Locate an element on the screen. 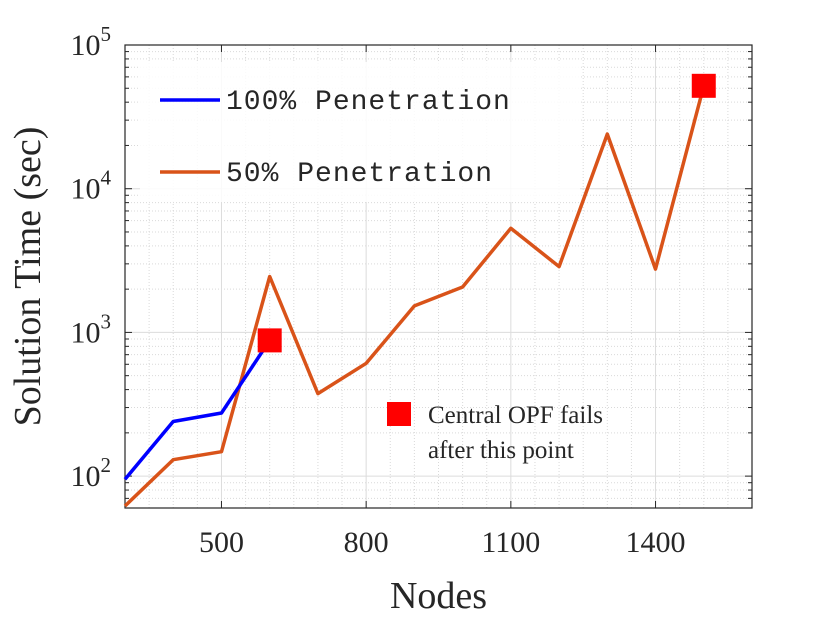 This screenshot has height=623, width=830. y-tick-label: 10² is located at coordinates (91, 473).